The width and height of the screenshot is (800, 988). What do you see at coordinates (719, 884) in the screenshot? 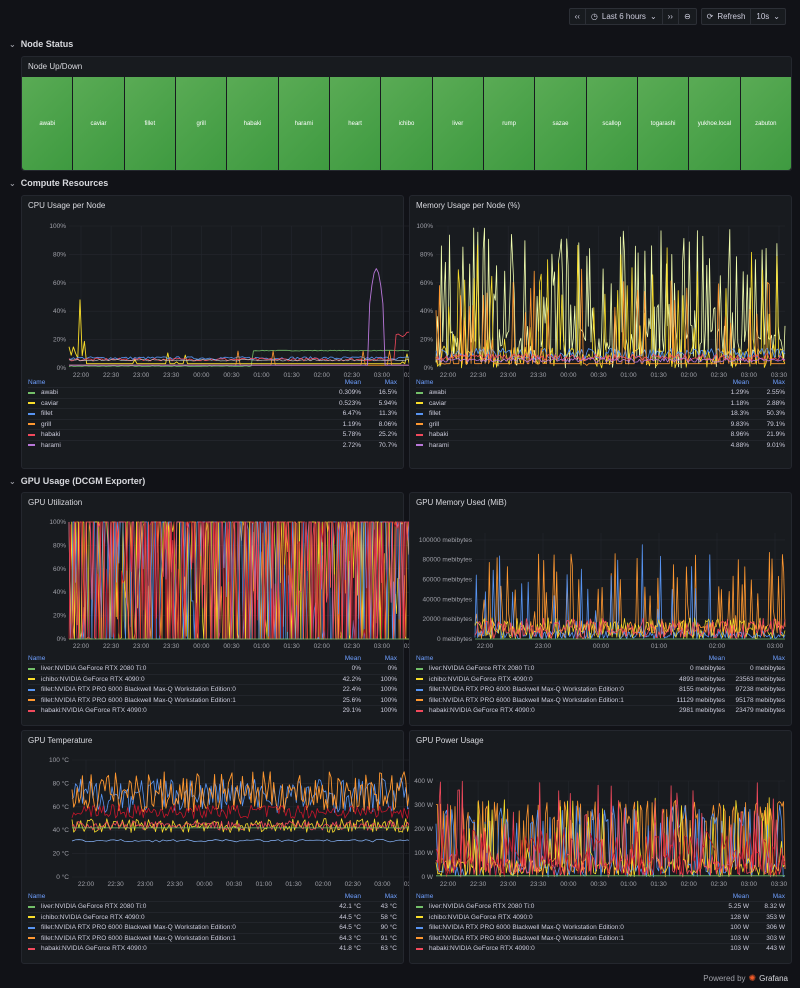
I see `x-tick-label: 02:30` at bounding box center [719, 884].